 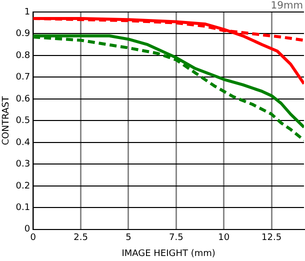 I want to click on y-tick-label: 0.9, so click(x=23, y=34).